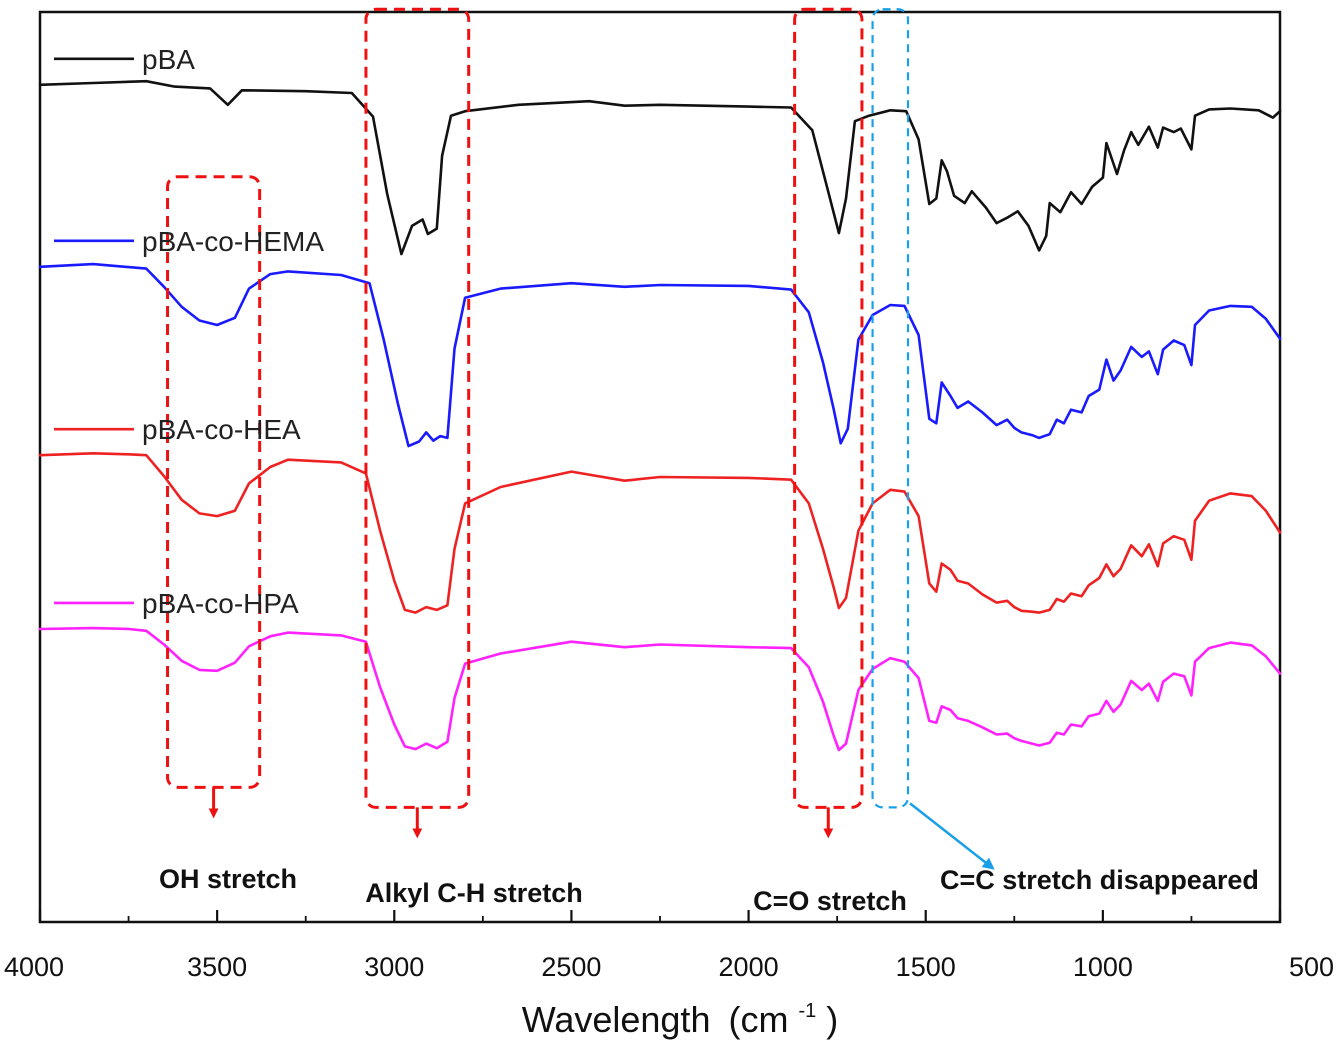 The width and height of the screenshot is (1339, 1056). What do you see at coordinates (228, 879) in the screenshot?
I see `annotation-label: OH stretch` at bounding box center [228, 879].